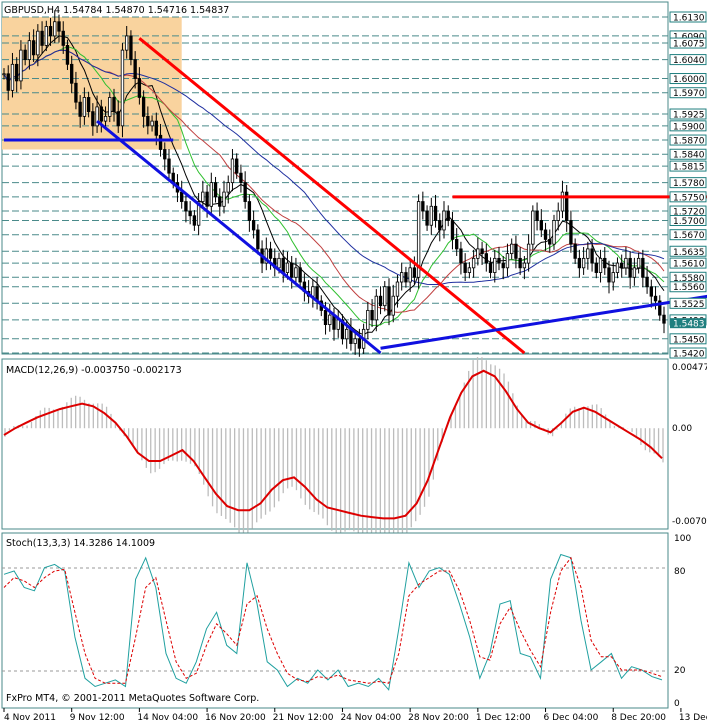  Describe the element at coordinates (303, 718) in the screenshot. I see `time-tick-label: 21 Nov 12:00` at that location.